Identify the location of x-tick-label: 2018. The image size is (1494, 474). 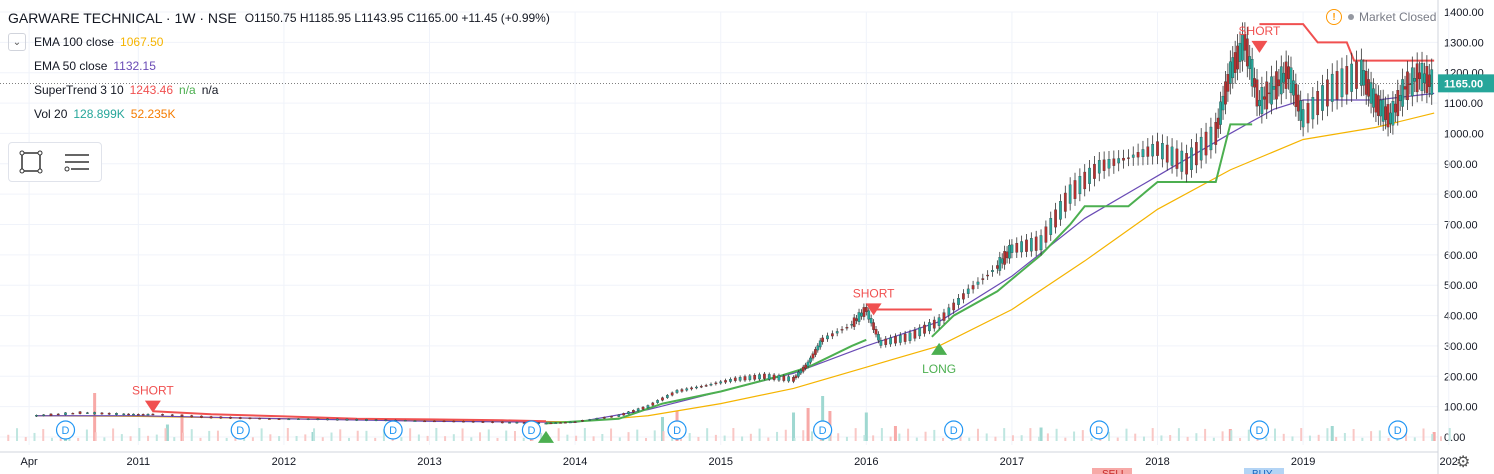
(1157, 462).